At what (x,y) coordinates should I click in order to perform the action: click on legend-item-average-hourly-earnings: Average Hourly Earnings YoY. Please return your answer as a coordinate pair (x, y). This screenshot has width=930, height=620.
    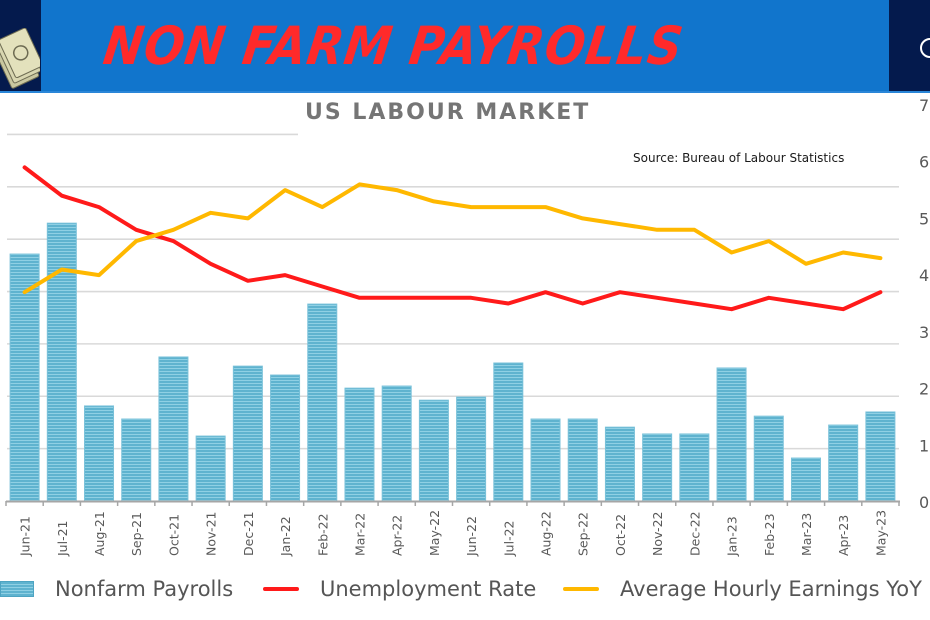
    Looking at the image, I should click on (742, 589).